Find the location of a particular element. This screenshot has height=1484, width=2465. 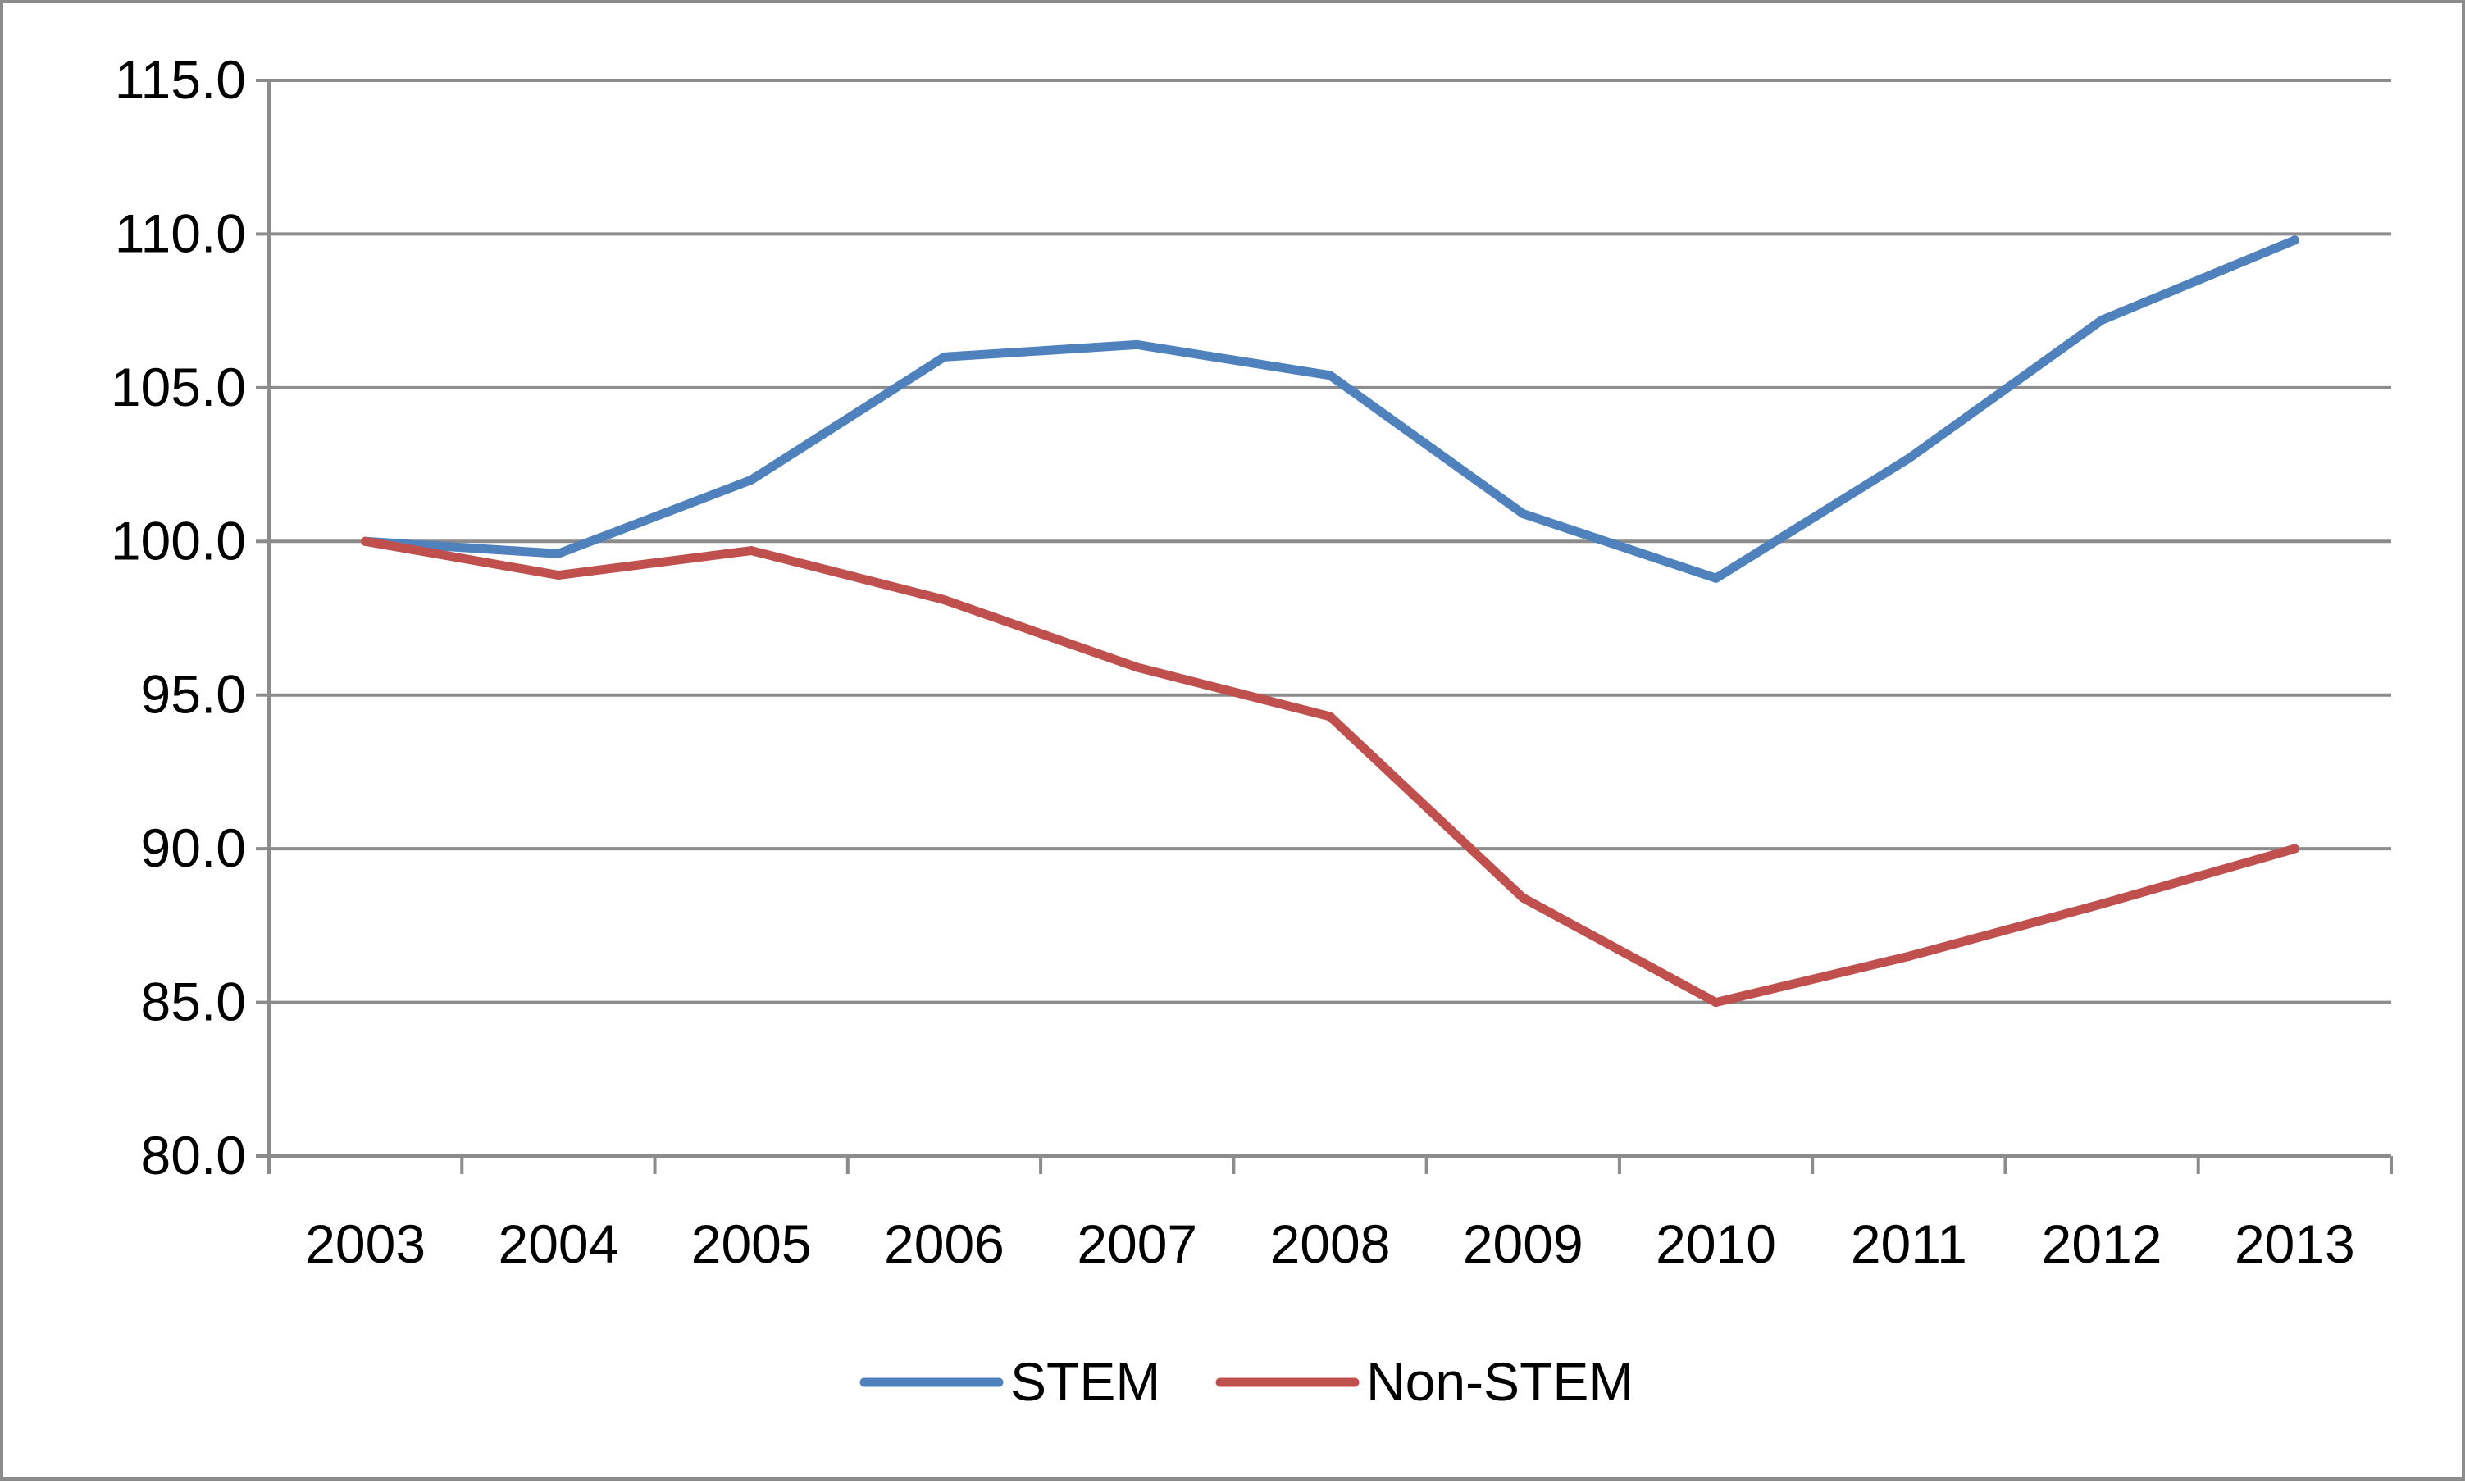

y-axis-tick-label: 80.0 is located at coordinates (193, 1155).